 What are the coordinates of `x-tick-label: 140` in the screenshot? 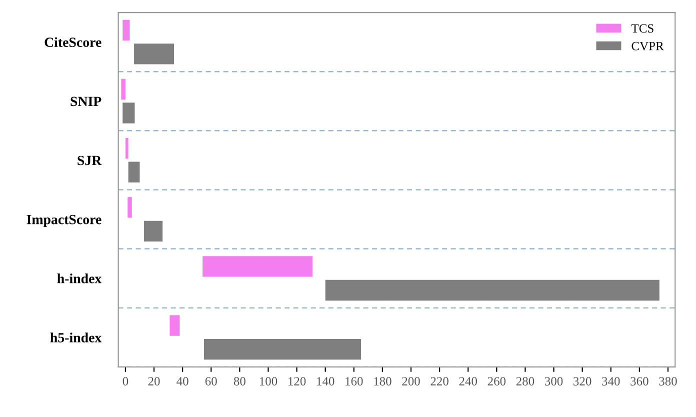 It's located at (325, 381).